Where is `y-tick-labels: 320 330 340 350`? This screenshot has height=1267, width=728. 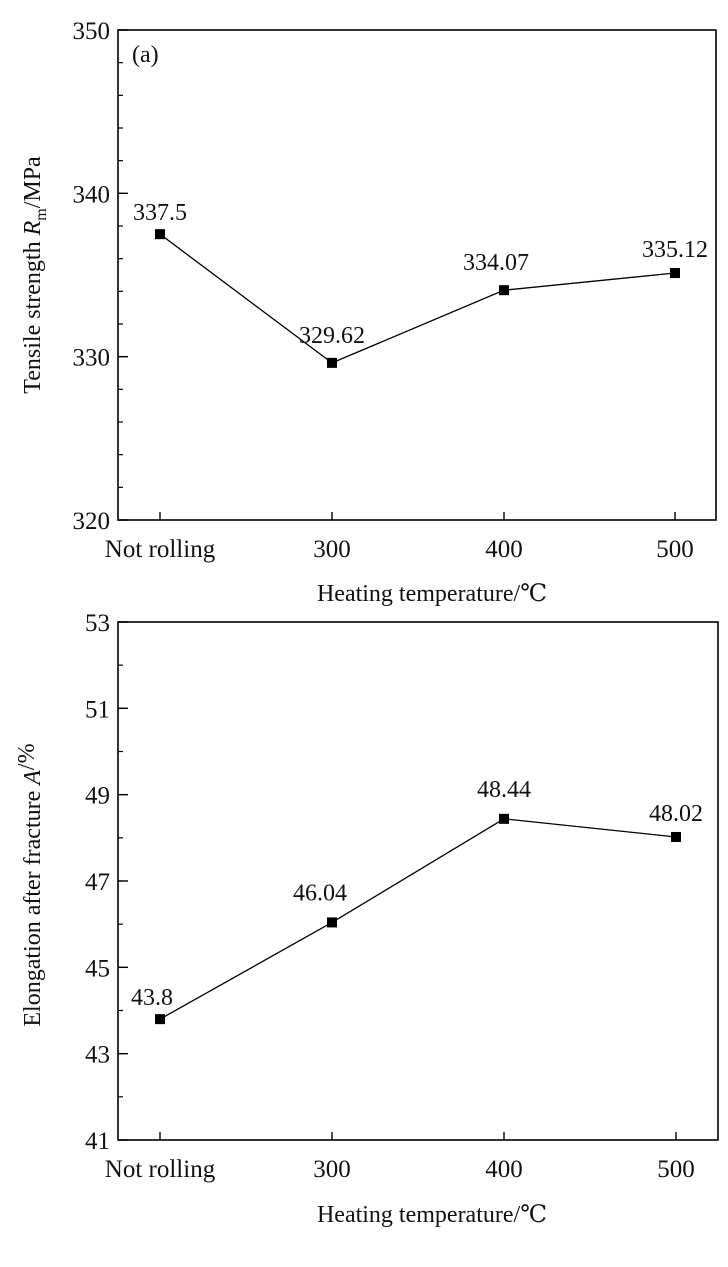 y-tick-labels: 320 330 340 350 is located at coordinates (92, 276).